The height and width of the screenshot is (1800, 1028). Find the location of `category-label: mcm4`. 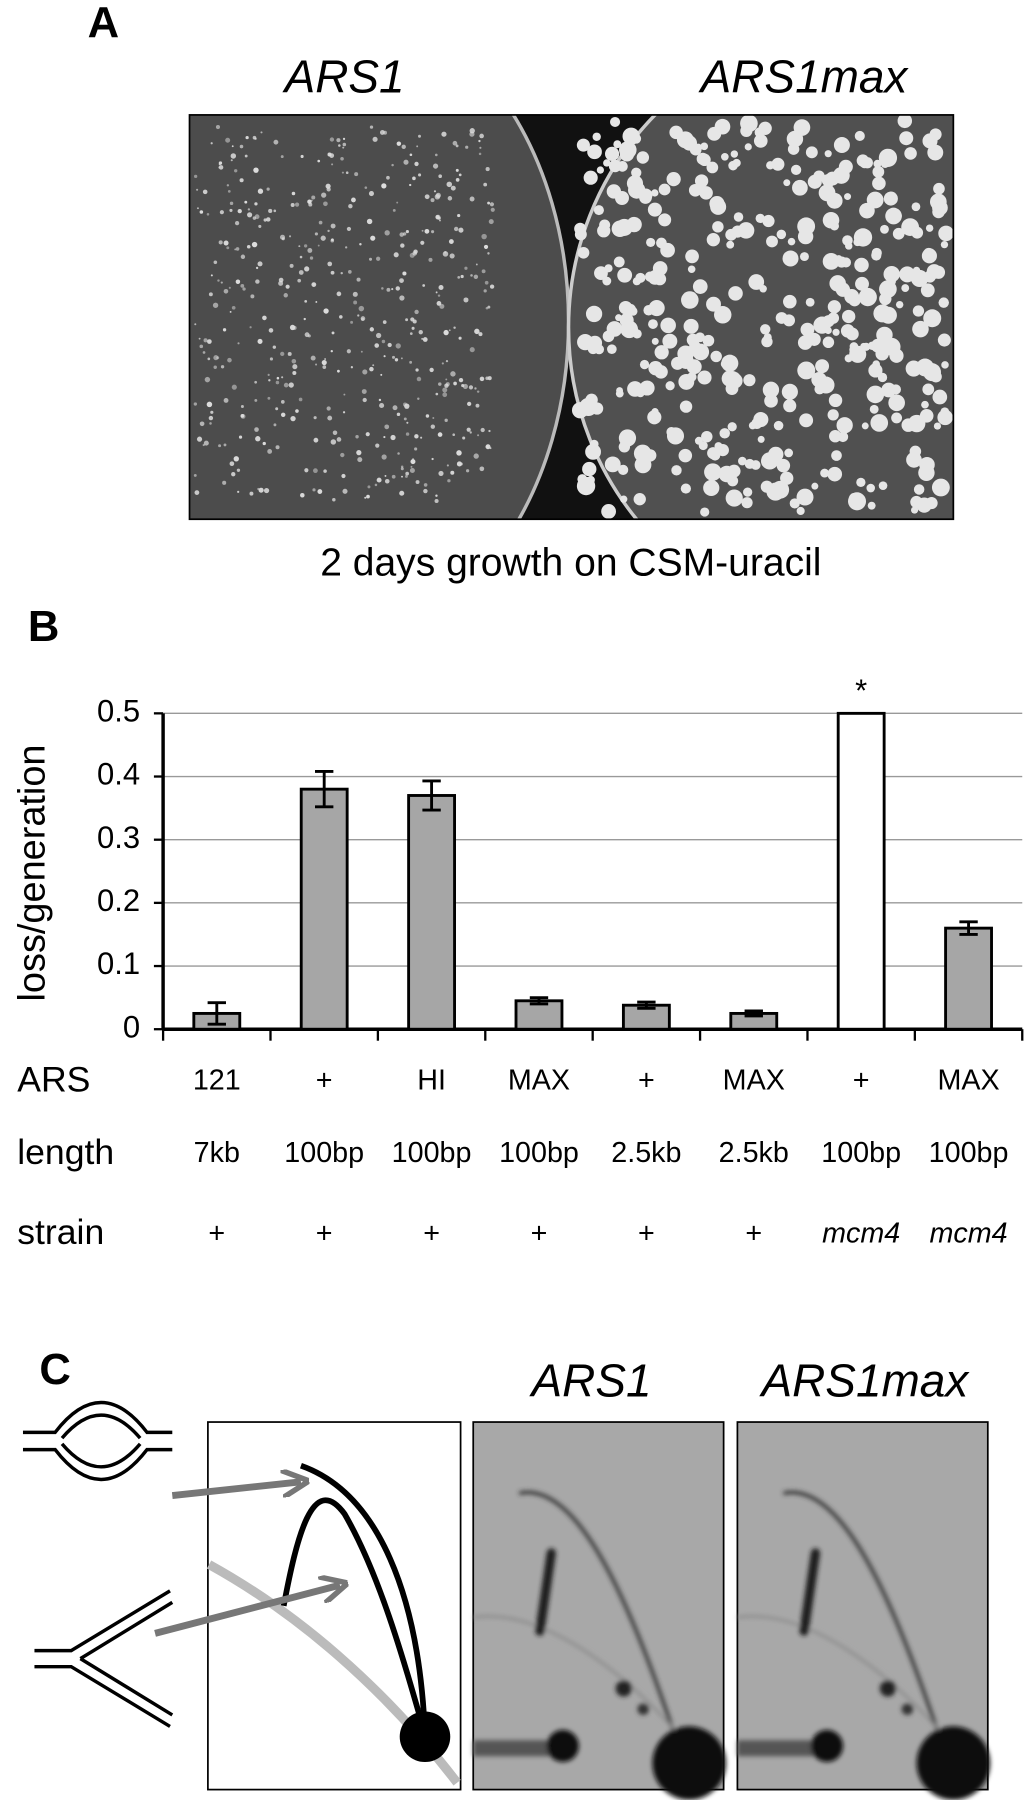

category-label: mcm4 is located at coordinates (968, 1233).